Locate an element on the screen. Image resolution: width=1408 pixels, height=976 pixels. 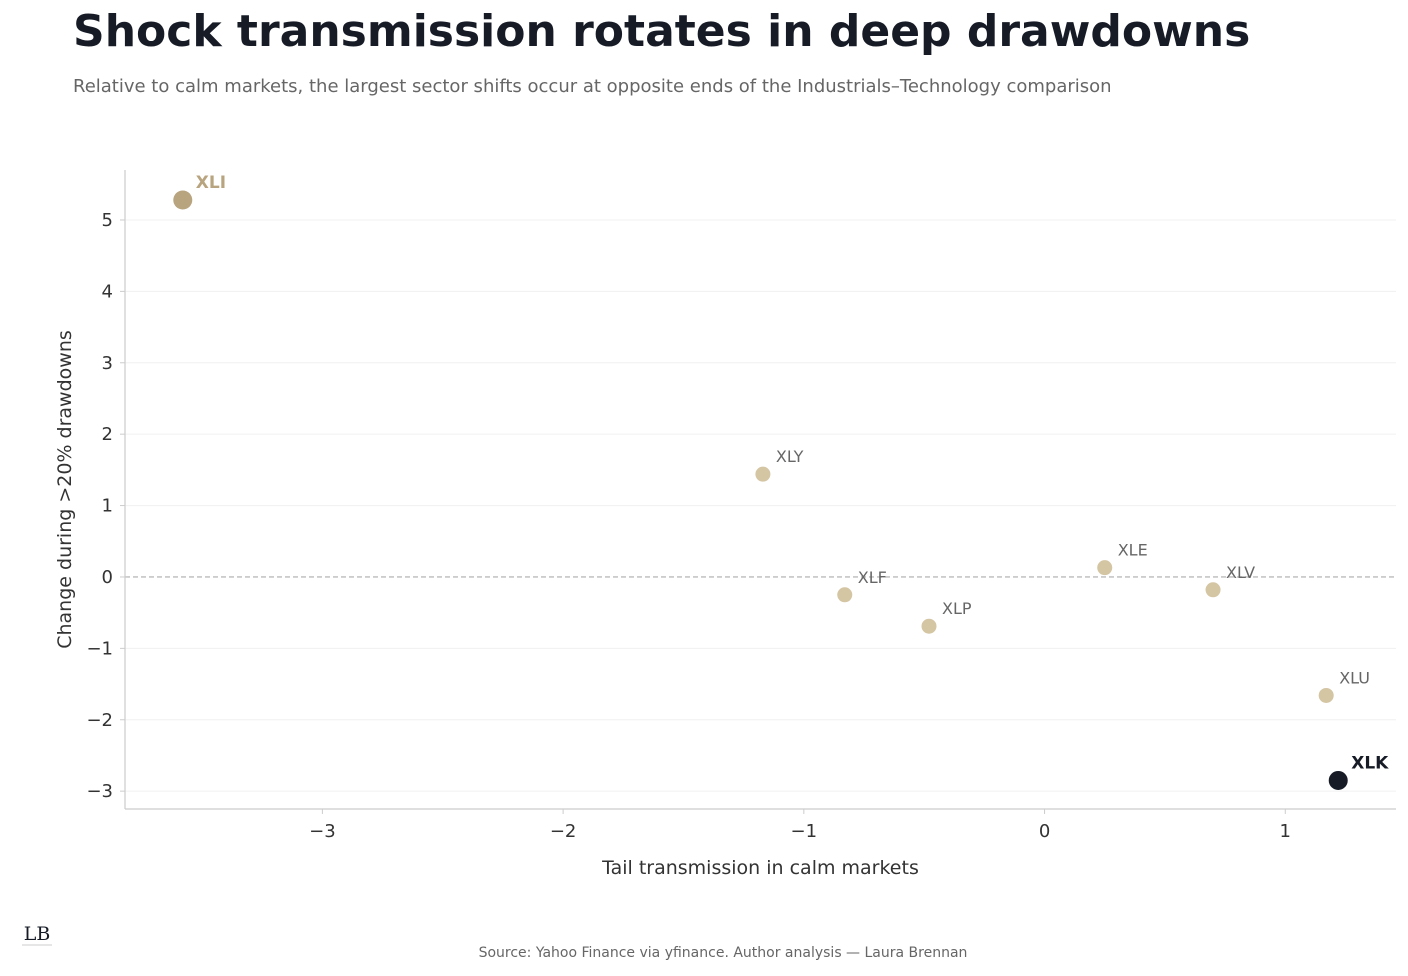
y-tick-label: 1 is located at coordinates (107, 506).